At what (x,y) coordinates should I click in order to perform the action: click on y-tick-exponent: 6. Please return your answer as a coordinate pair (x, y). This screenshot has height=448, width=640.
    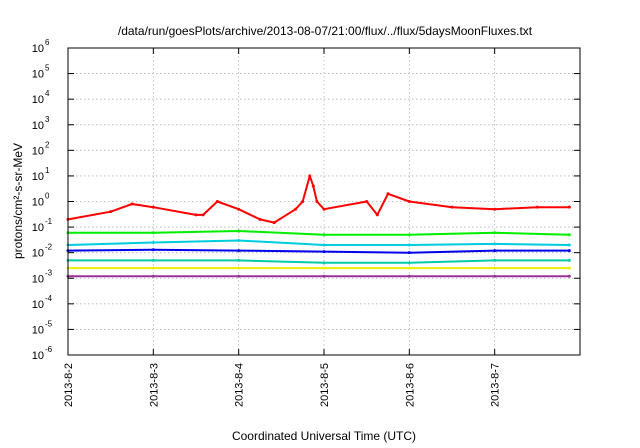
    Looking at the image, I should click on (47, 42).